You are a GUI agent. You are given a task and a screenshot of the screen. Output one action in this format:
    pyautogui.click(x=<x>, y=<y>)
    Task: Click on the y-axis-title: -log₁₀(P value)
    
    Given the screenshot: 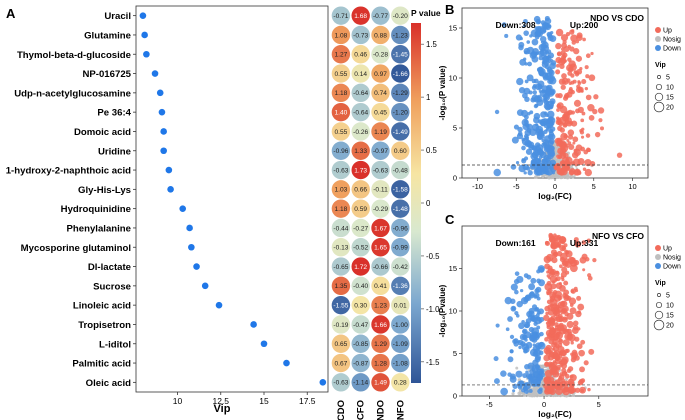 What is the action you would take?
    pyautogui.click(x=442, y=92)
    